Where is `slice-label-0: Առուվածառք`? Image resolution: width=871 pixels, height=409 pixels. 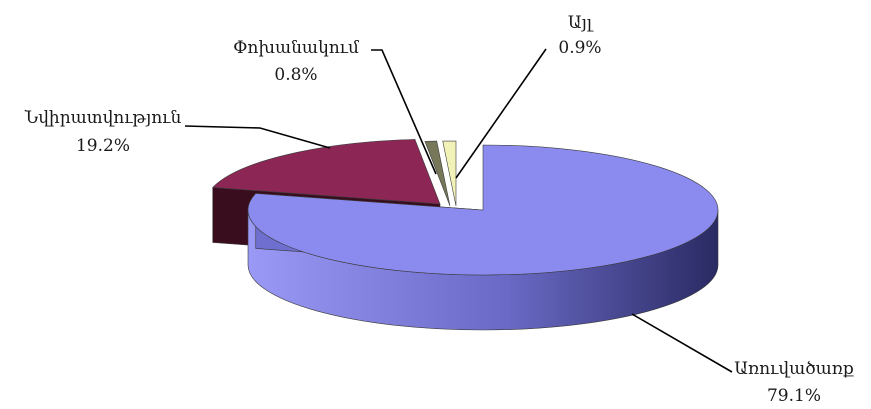
slice-label-0: Առուվածառք is located at coordinates (794, 369).